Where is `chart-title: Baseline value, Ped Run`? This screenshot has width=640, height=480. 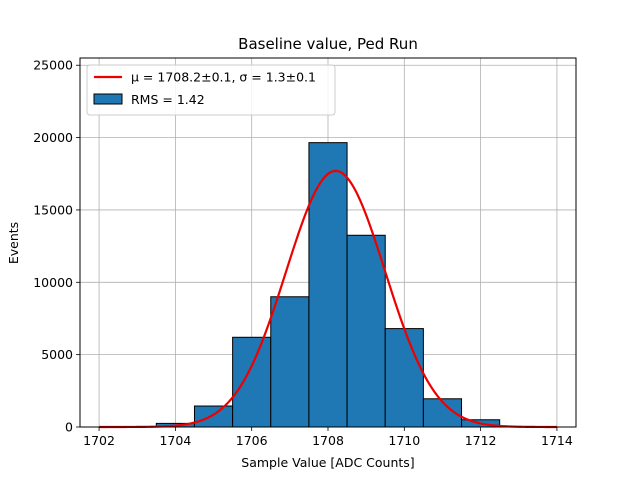 chart-title: Baseline value, Ped Run is located at coordinates (328, 44).